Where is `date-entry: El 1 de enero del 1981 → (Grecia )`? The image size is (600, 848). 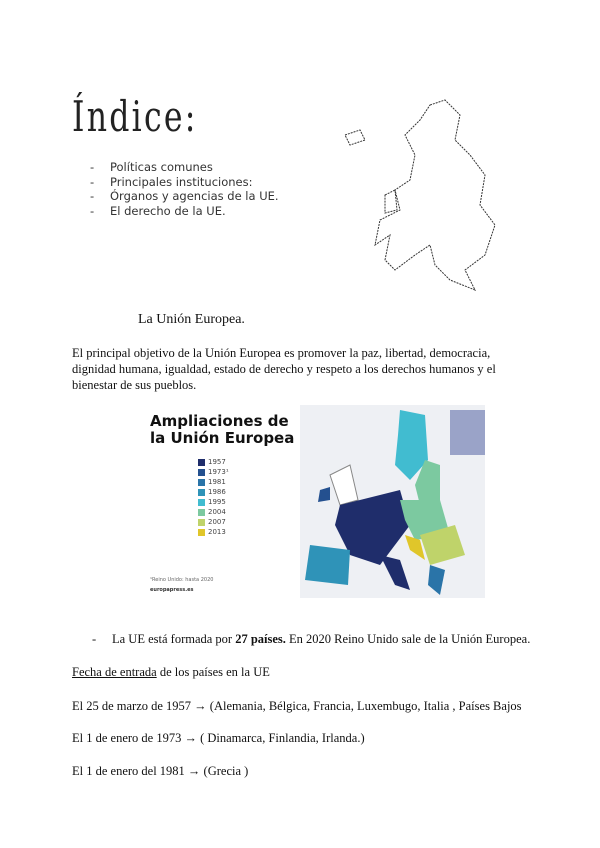
date-entry: El 1 de enero del 1981 → (Grecia ) is located at coordinates (160, 771).